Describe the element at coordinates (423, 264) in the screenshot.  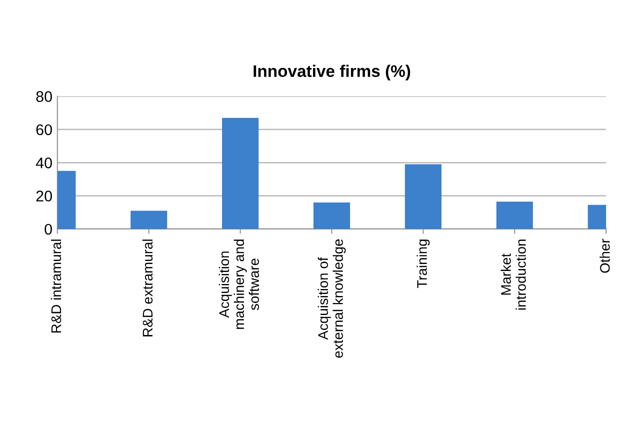
I see `x-tick-label: Training` at that location.